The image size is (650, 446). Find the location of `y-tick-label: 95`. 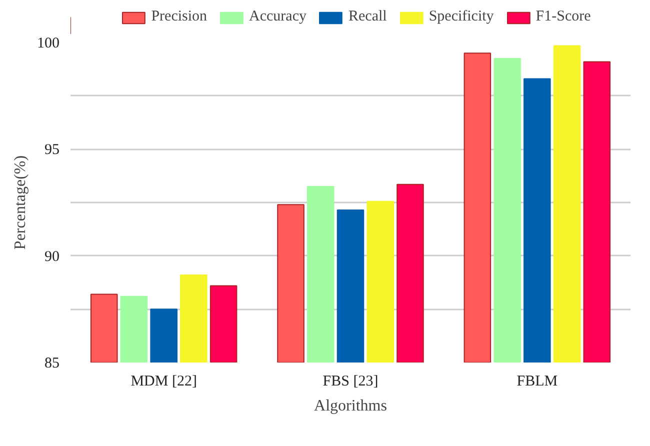

y-tick-label: 95 is located at coordinates (52, 150).